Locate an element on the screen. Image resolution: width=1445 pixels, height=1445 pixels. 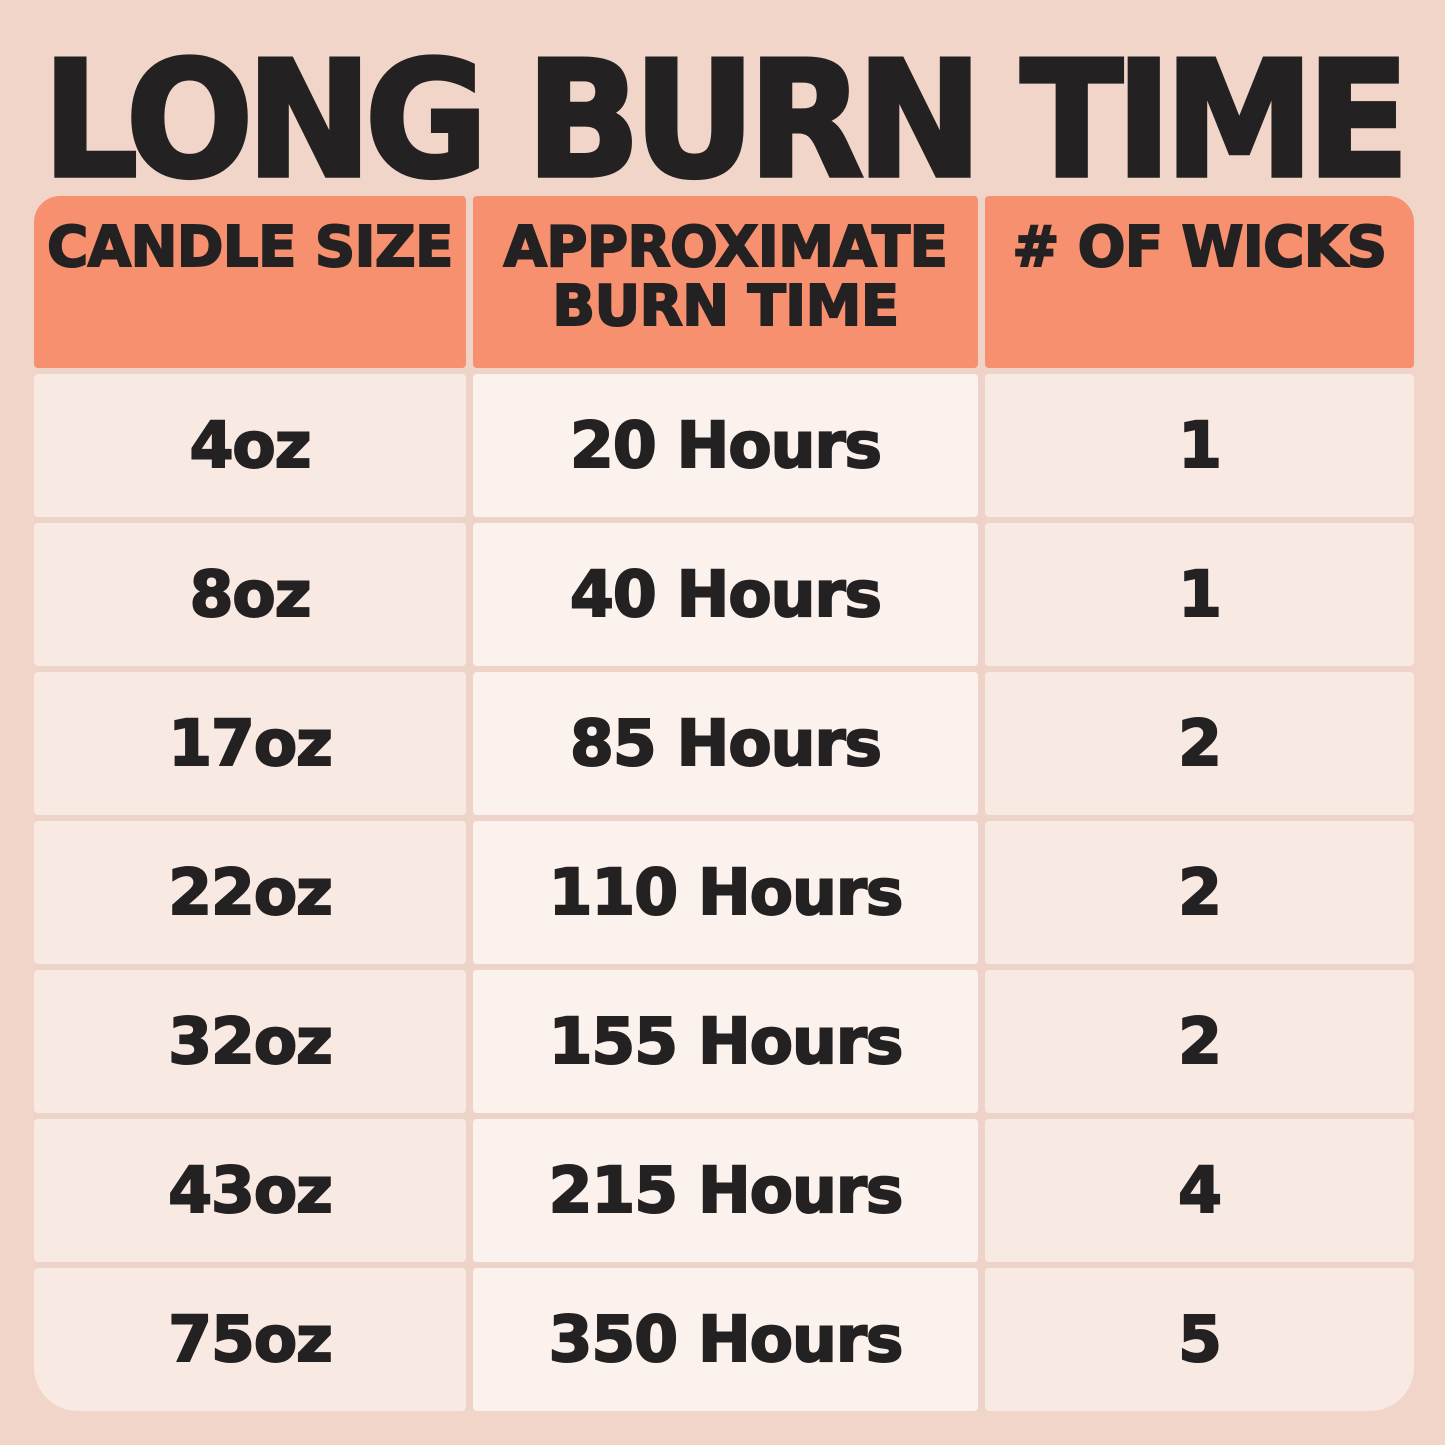
cell-wick-count-4: 2 is located at coordinates (1199, 892).